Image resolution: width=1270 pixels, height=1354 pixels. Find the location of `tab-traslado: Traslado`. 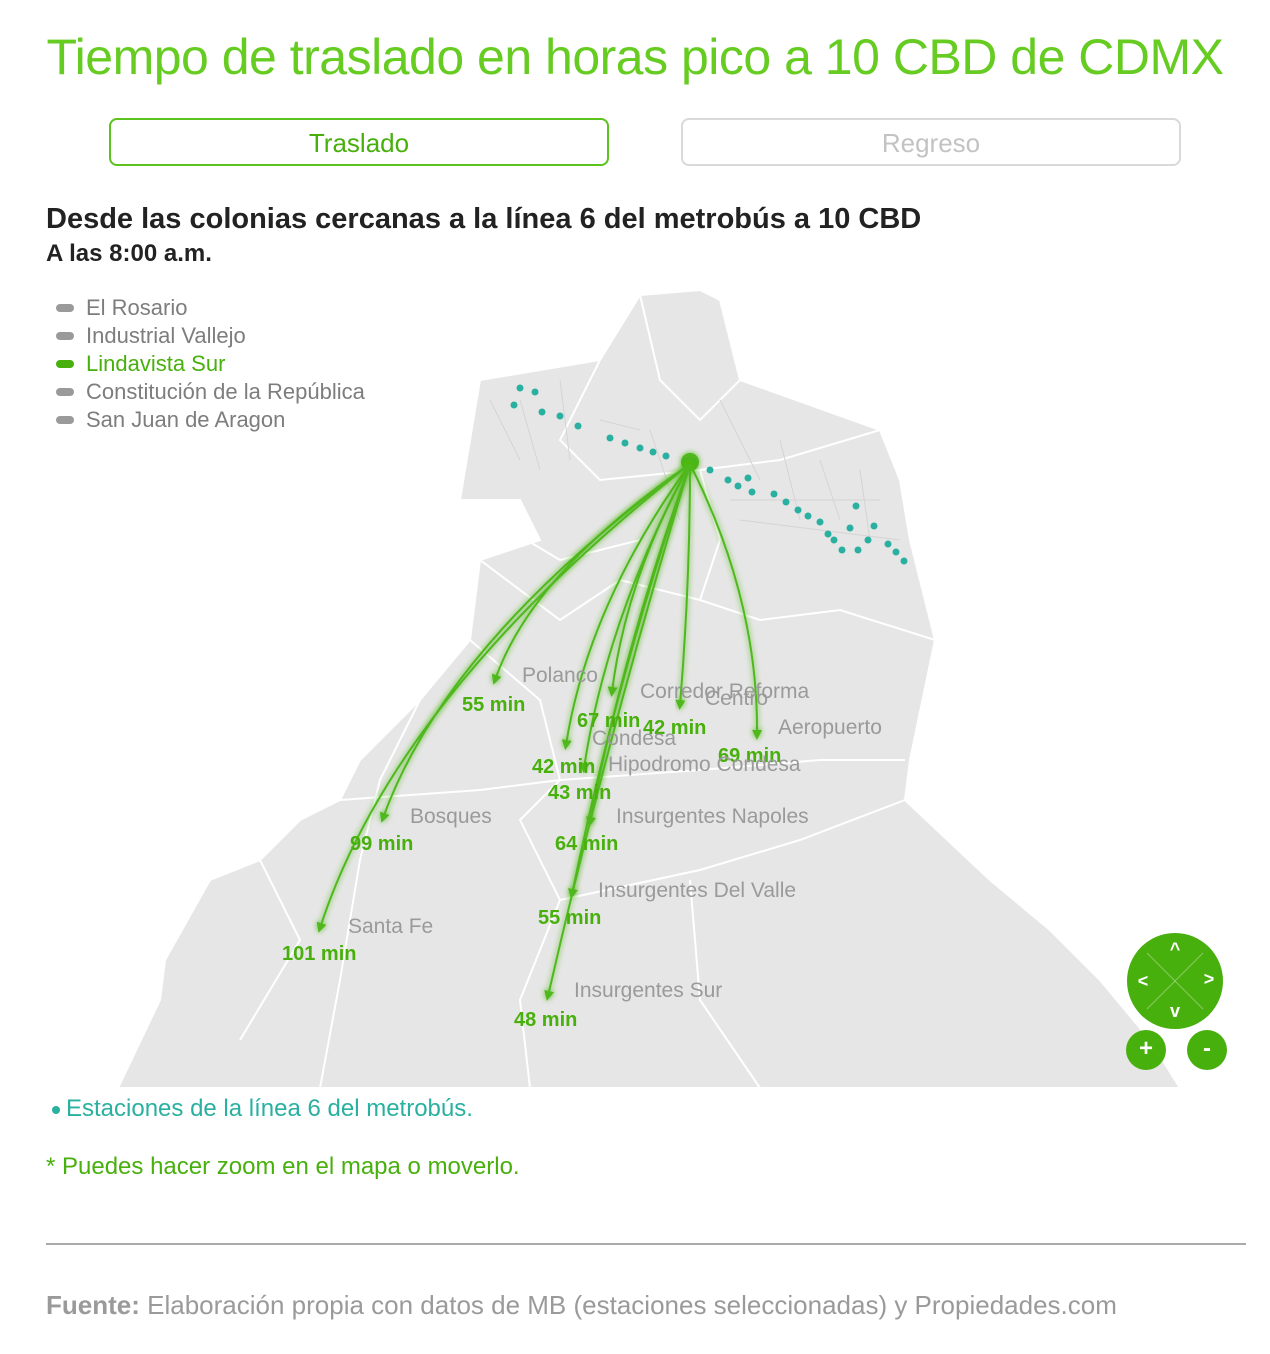

tab-traslado: Traslado is located at coordinates (359, 142).